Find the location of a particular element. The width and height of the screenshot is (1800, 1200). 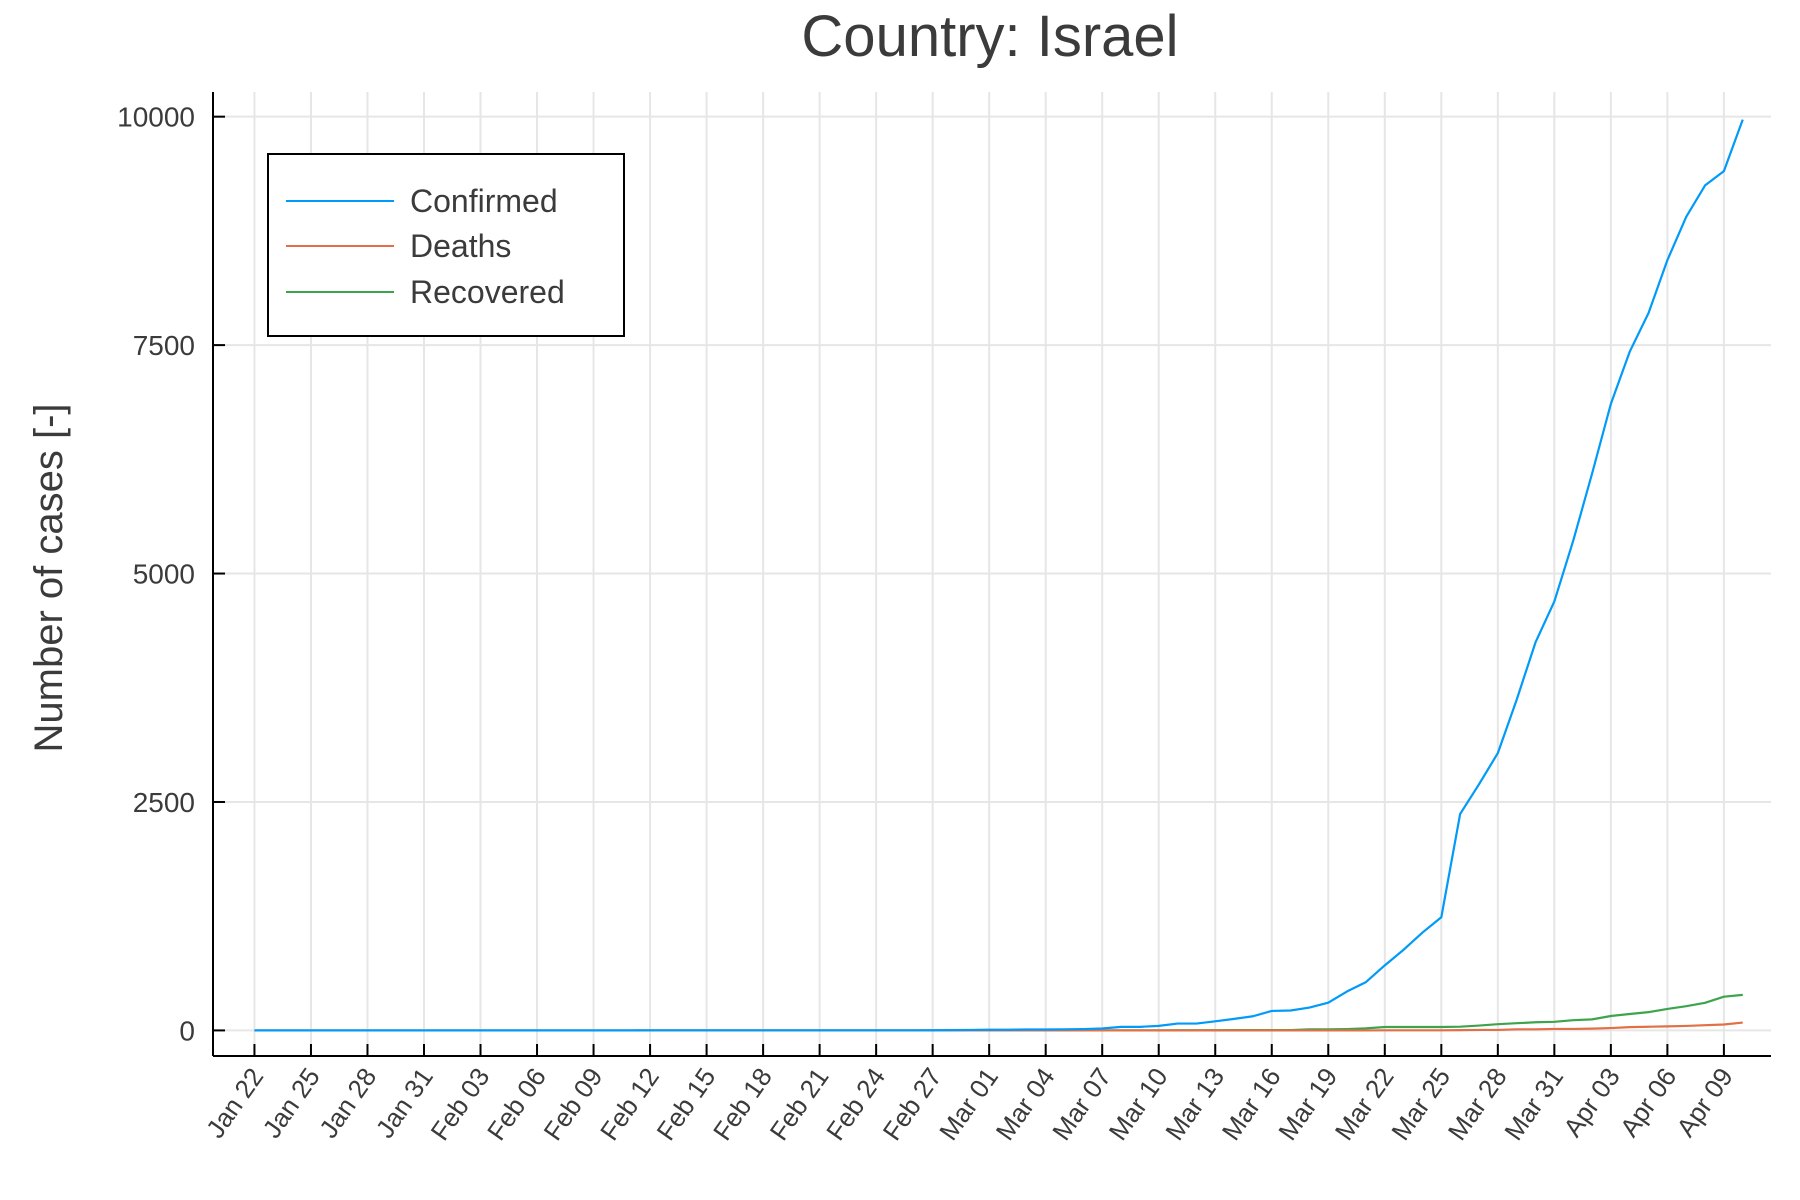

x-tick-label: Feb 09 is located at coordinates (572, 1104).